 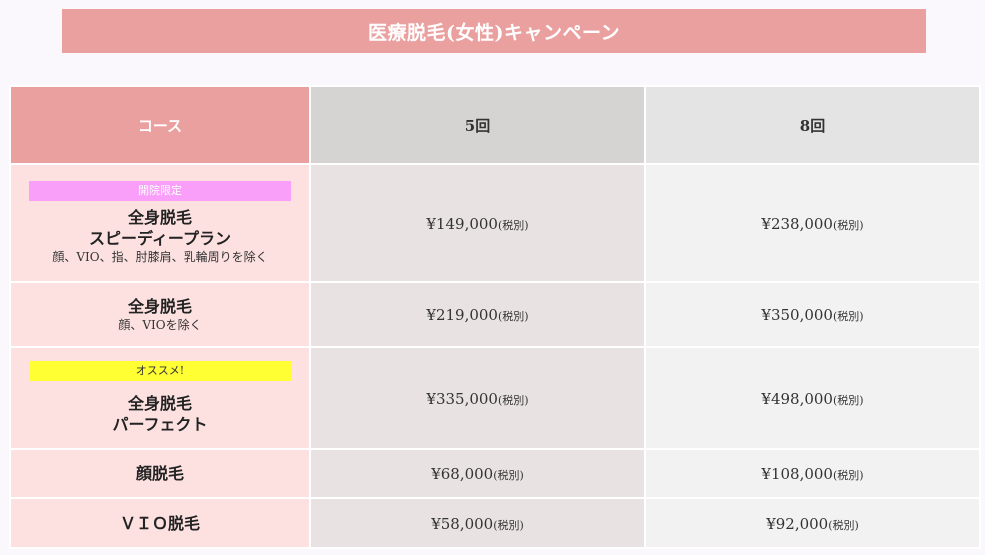 What do you see at coordinates (797, 523) in the screenshot?
I see `price-8: ¥92,000` at bounding box center [797, 523].